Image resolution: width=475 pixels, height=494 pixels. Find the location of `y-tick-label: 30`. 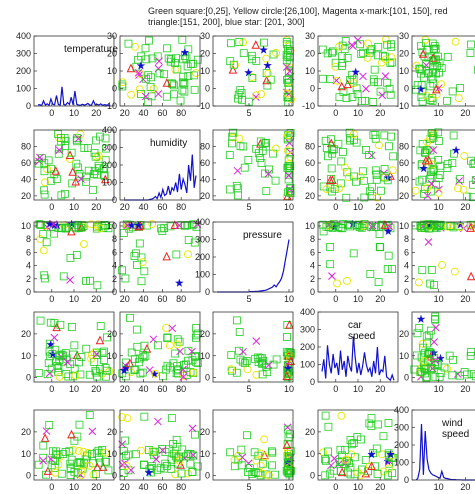

y-tick-label: 30 is located at coordinates (310, 36).